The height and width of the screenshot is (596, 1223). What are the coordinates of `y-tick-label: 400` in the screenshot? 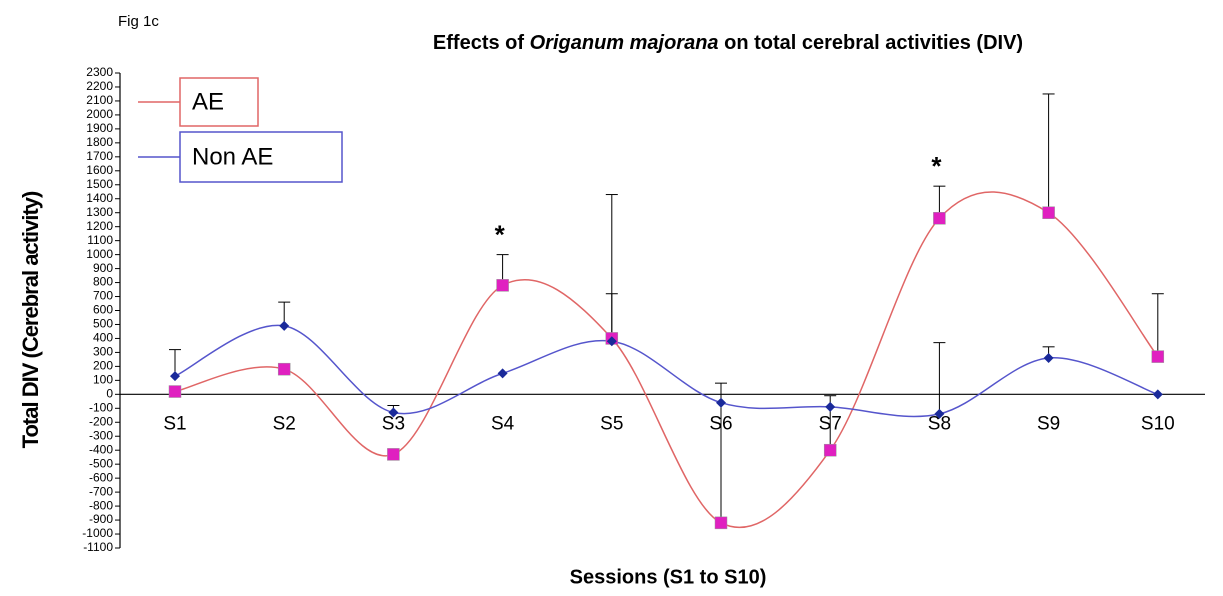 It's located at (103, 338).